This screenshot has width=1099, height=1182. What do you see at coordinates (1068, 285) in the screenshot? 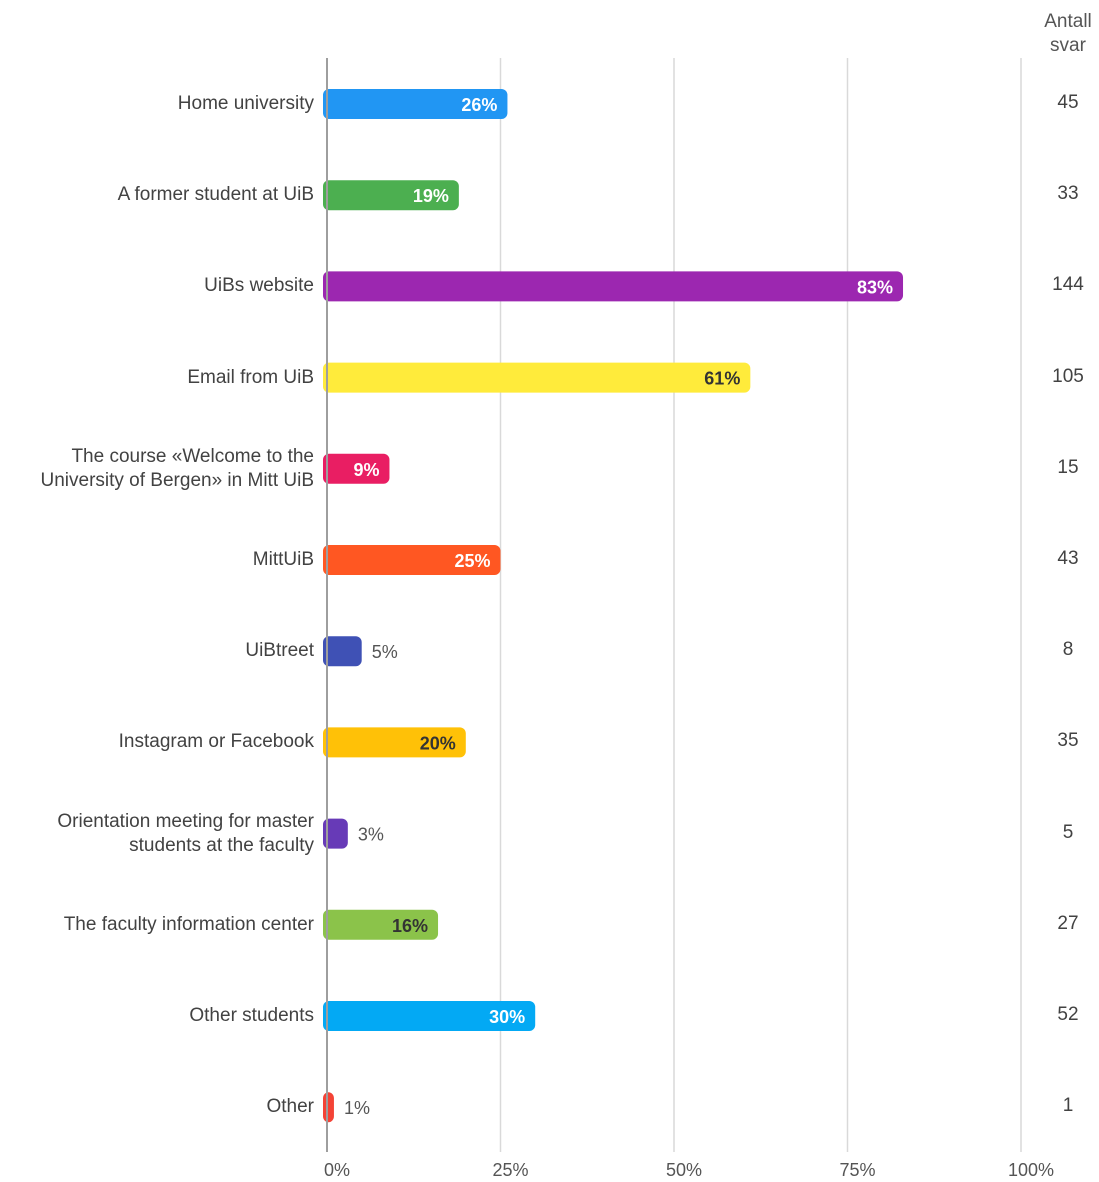
I see `count-label: 144` at bounding box center [1068, 285].